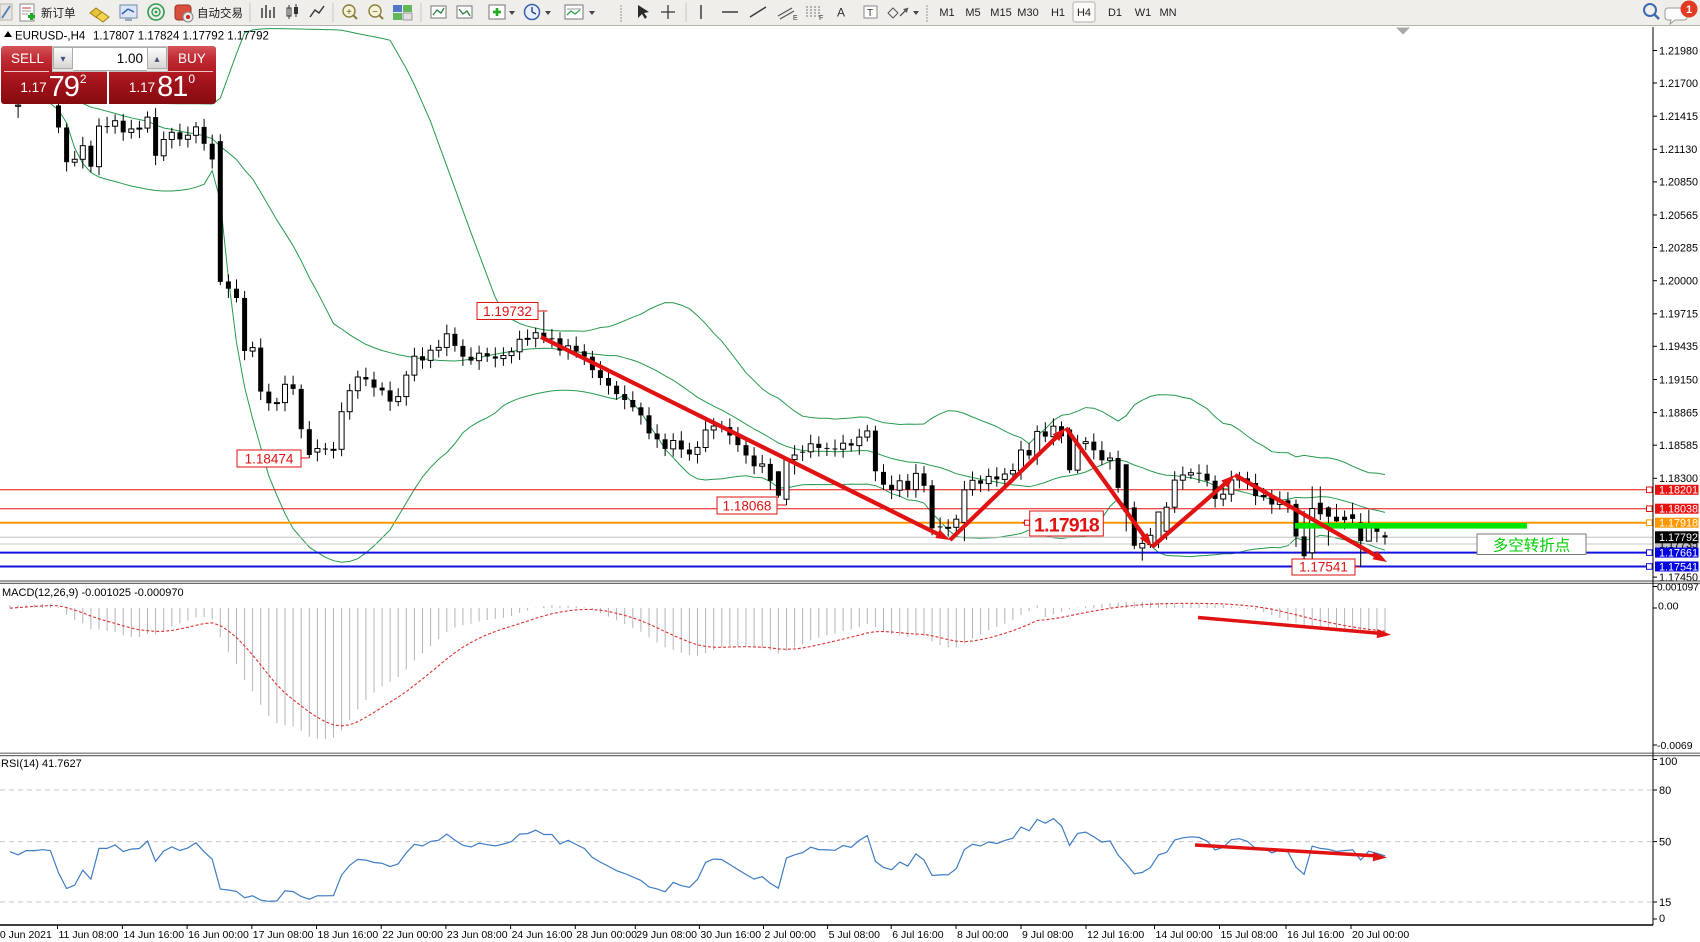 This screenshot has height=942, width=1700. I want to click on svg-text: 0.001097, so click(1678, 588).